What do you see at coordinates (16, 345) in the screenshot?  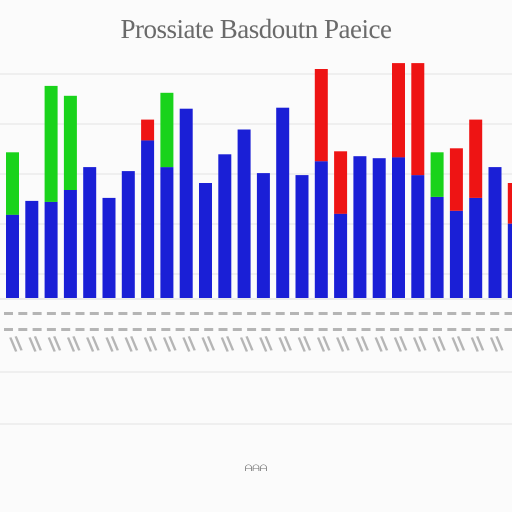 I see `x-tick-label-1: \\` at bounding box center [16, 345].